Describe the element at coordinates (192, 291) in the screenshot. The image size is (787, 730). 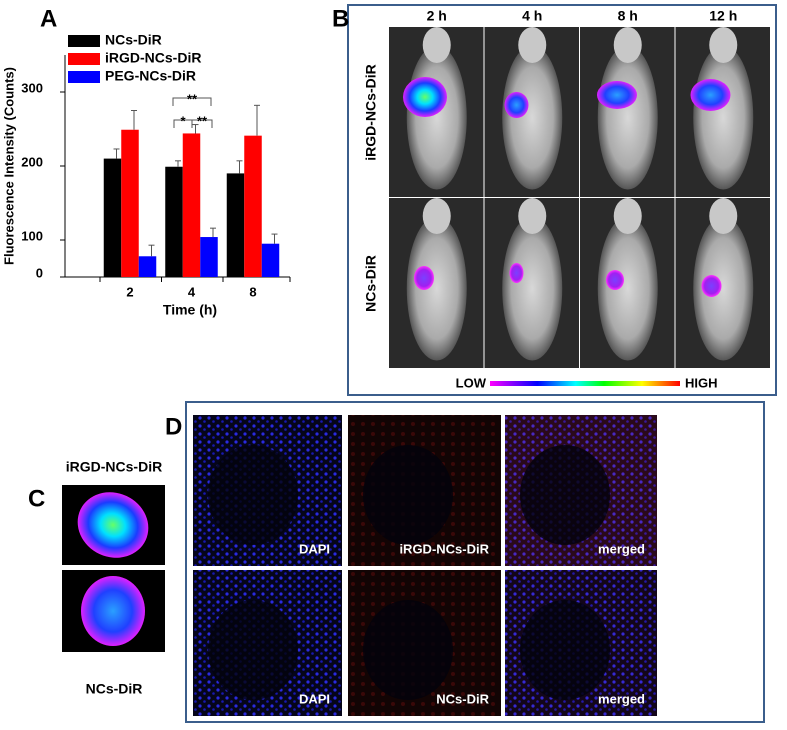
I see `x-tick-label: 4` at that location.